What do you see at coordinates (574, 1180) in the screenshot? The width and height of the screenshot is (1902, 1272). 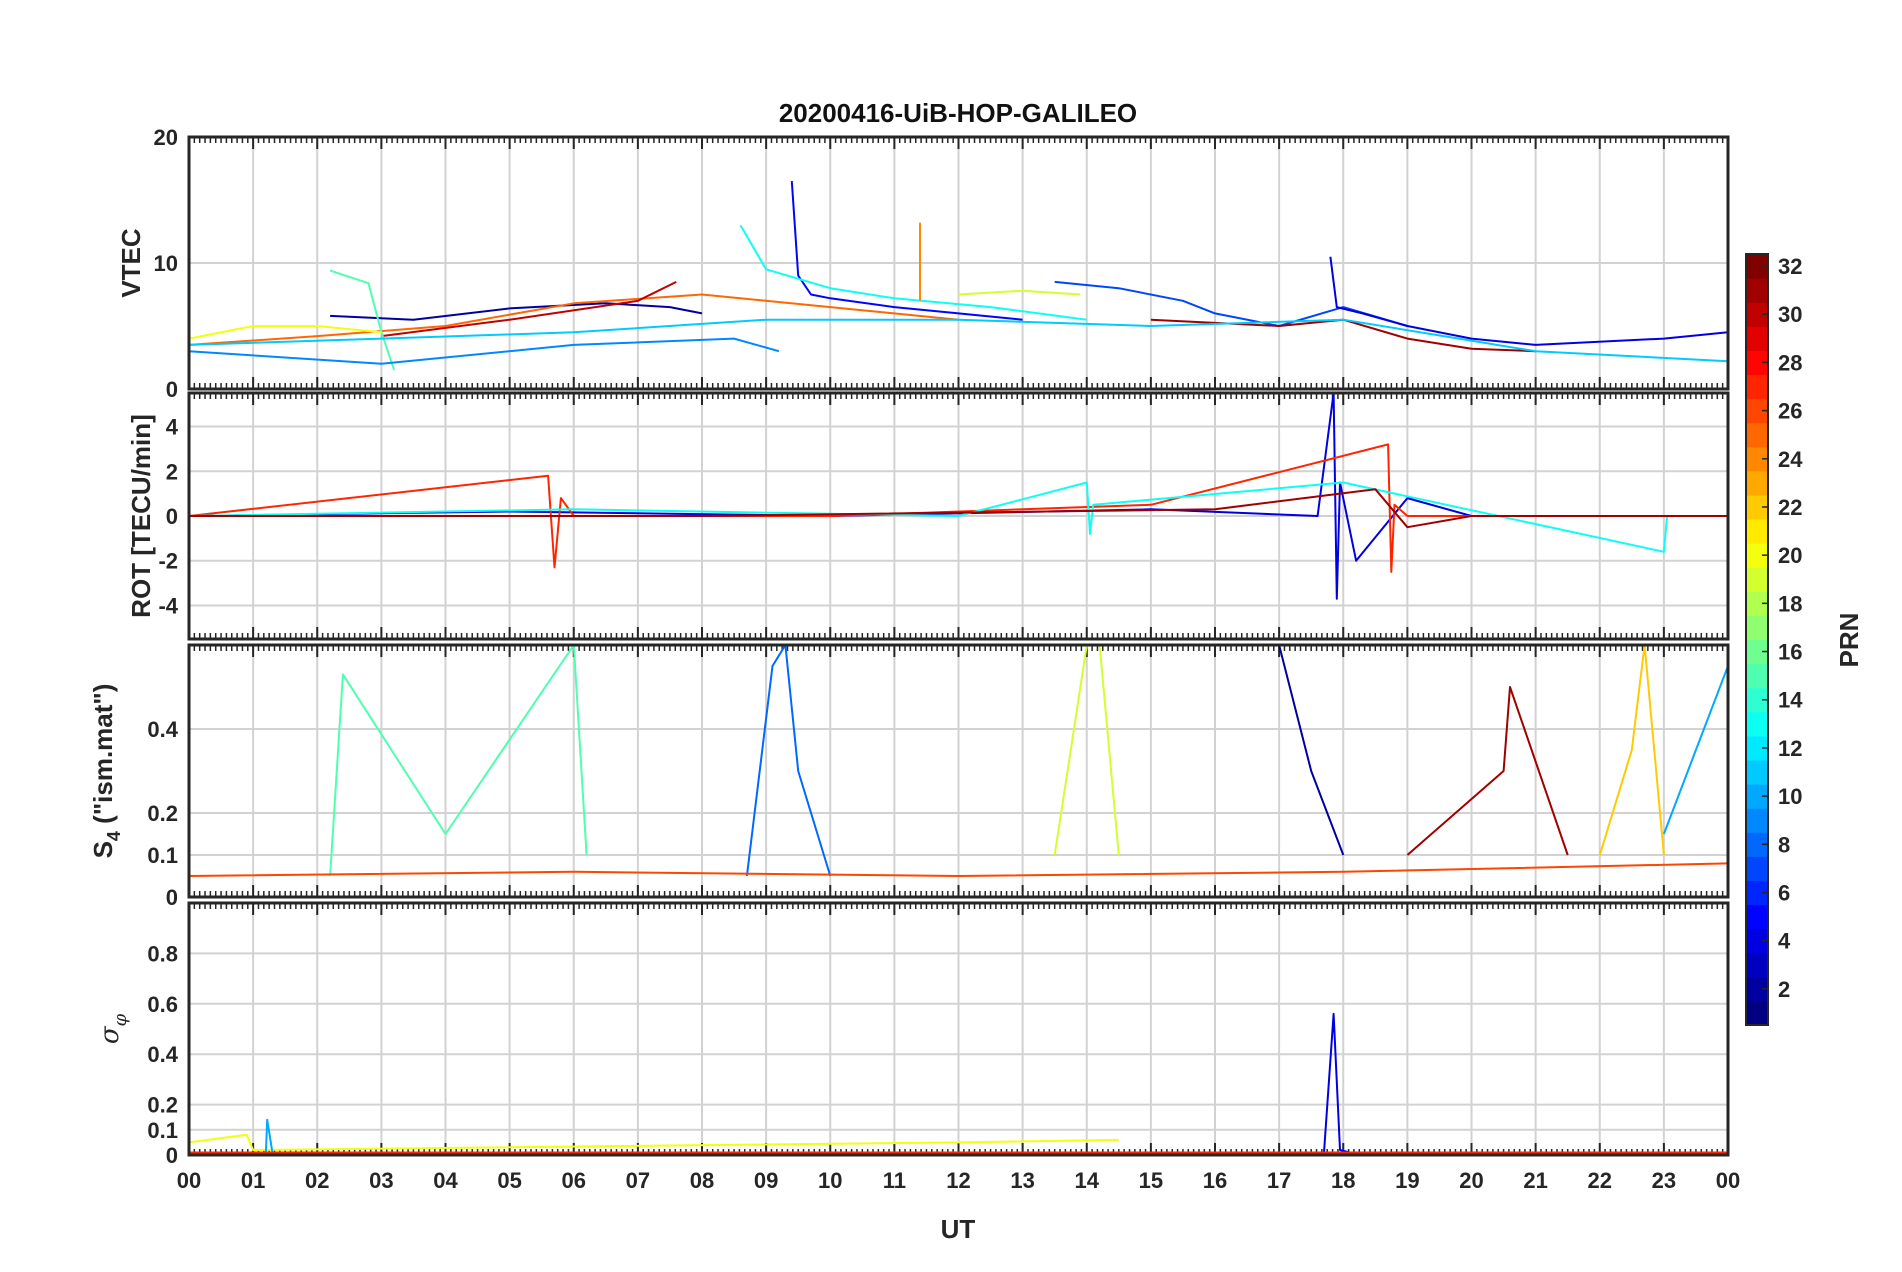 I see `x-tick-label: 06` at bounding box center [574, 1180].